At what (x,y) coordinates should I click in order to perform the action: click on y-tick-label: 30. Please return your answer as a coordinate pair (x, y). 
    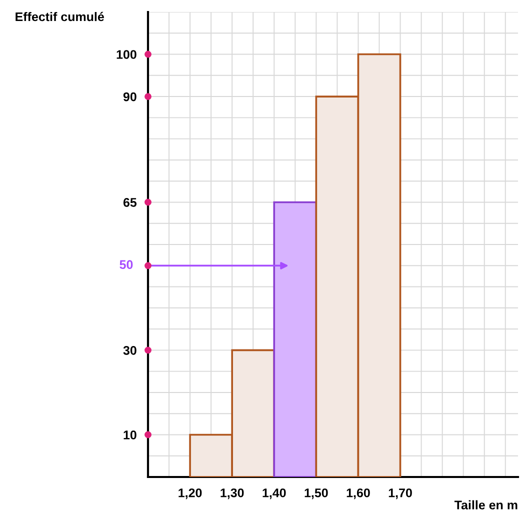
    Looking at the image, I should click on (129, 350).